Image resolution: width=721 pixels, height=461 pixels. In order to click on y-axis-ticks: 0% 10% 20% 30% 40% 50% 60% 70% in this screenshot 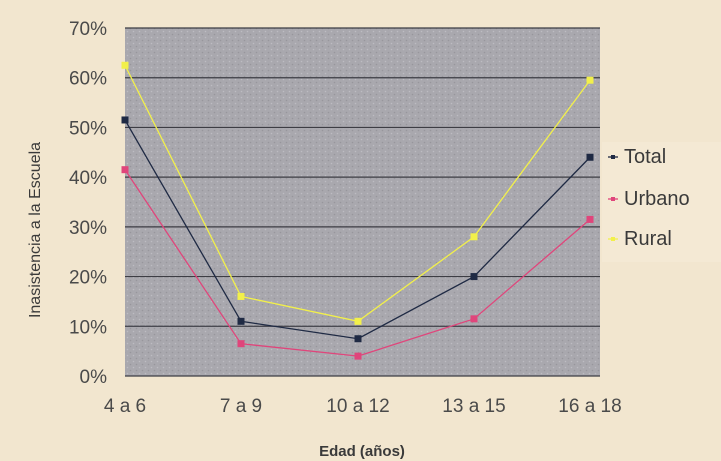, I will do `click(88, 203)`.